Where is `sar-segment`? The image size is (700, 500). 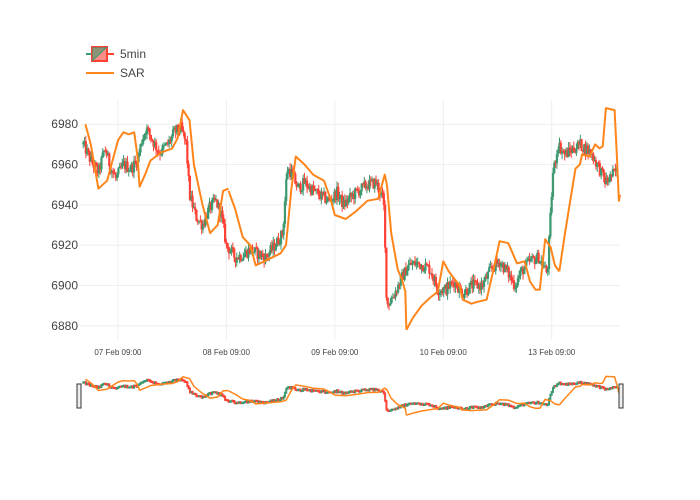
sar-segment is located at coordinates (156, 172).